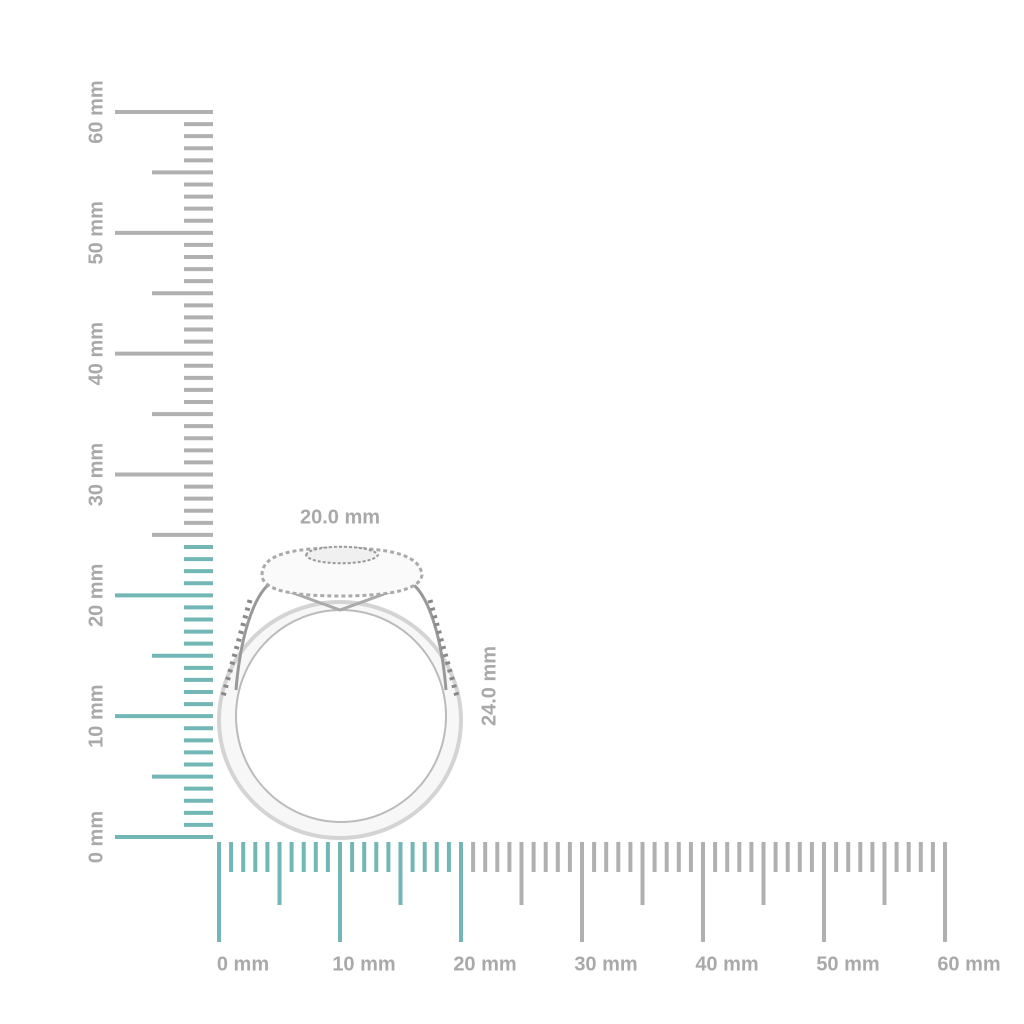  I want to click on ring, so click(340, 692).